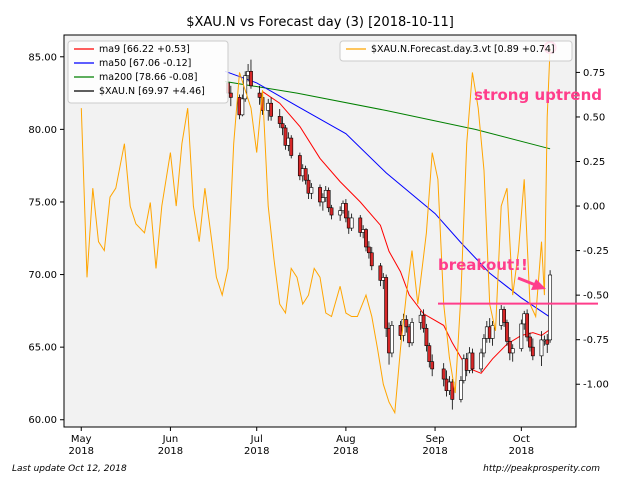 This screenshot has width=640, height=480. Describe the element at coordinates (42, 57) in the screenshot. I see `y-left-tick-label: 85.00` at that location.